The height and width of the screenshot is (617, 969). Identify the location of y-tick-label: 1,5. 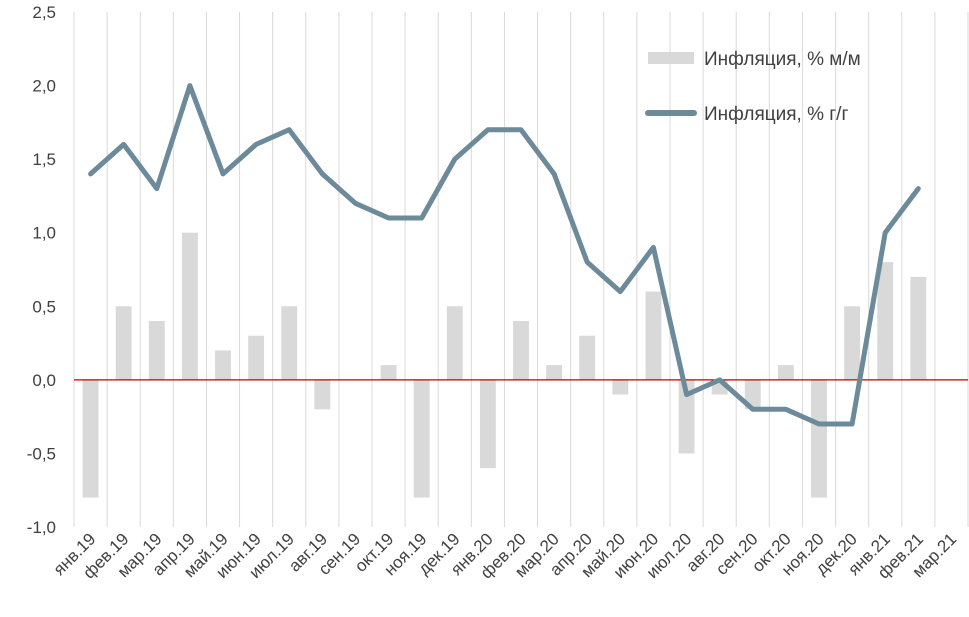
(44, 159).